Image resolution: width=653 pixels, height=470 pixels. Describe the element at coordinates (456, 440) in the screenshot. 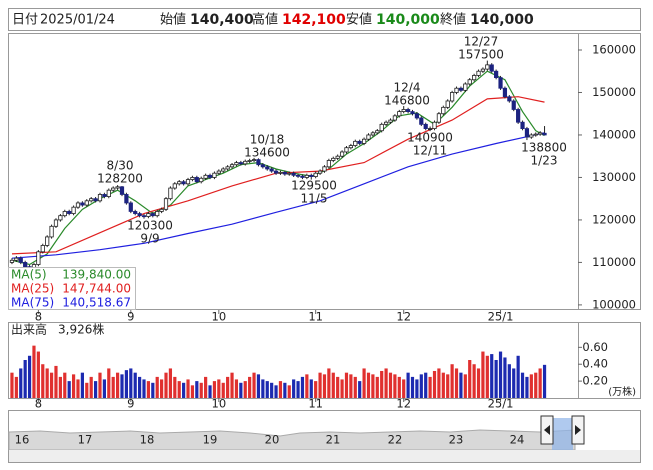

I see `navigator-label: 23` at that location.